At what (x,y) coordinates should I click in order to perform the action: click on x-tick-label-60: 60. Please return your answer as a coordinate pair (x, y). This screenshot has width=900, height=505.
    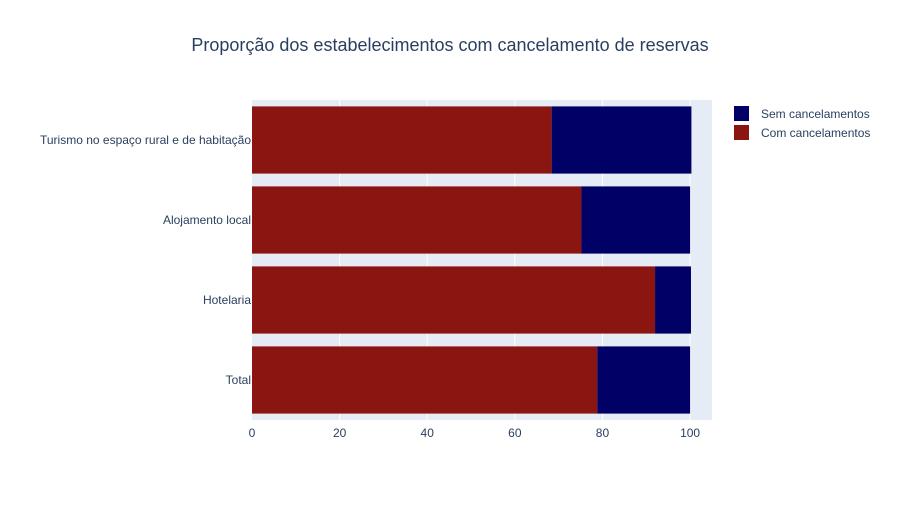
    Looking at the image, I should click on (515, 433).